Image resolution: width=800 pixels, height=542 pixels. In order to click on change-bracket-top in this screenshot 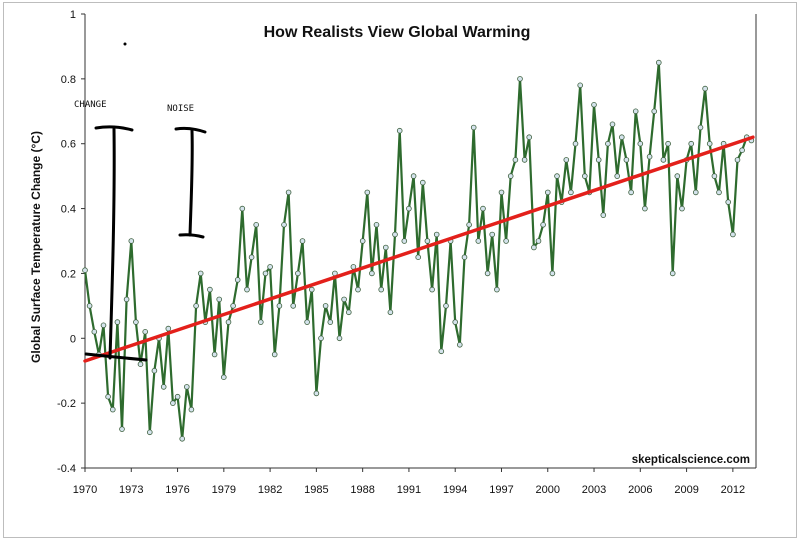, I will do `click(114, 128)`.